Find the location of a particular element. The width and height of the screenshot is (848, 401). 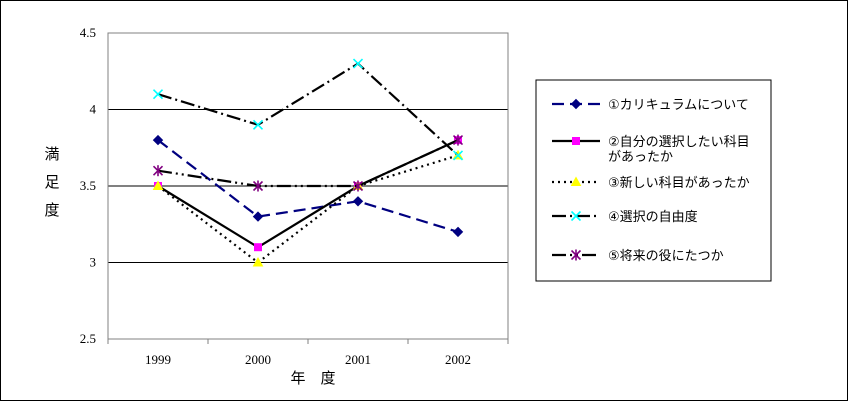

legend-item: ①カリキュラムについて is located at coordinates (650, 105).